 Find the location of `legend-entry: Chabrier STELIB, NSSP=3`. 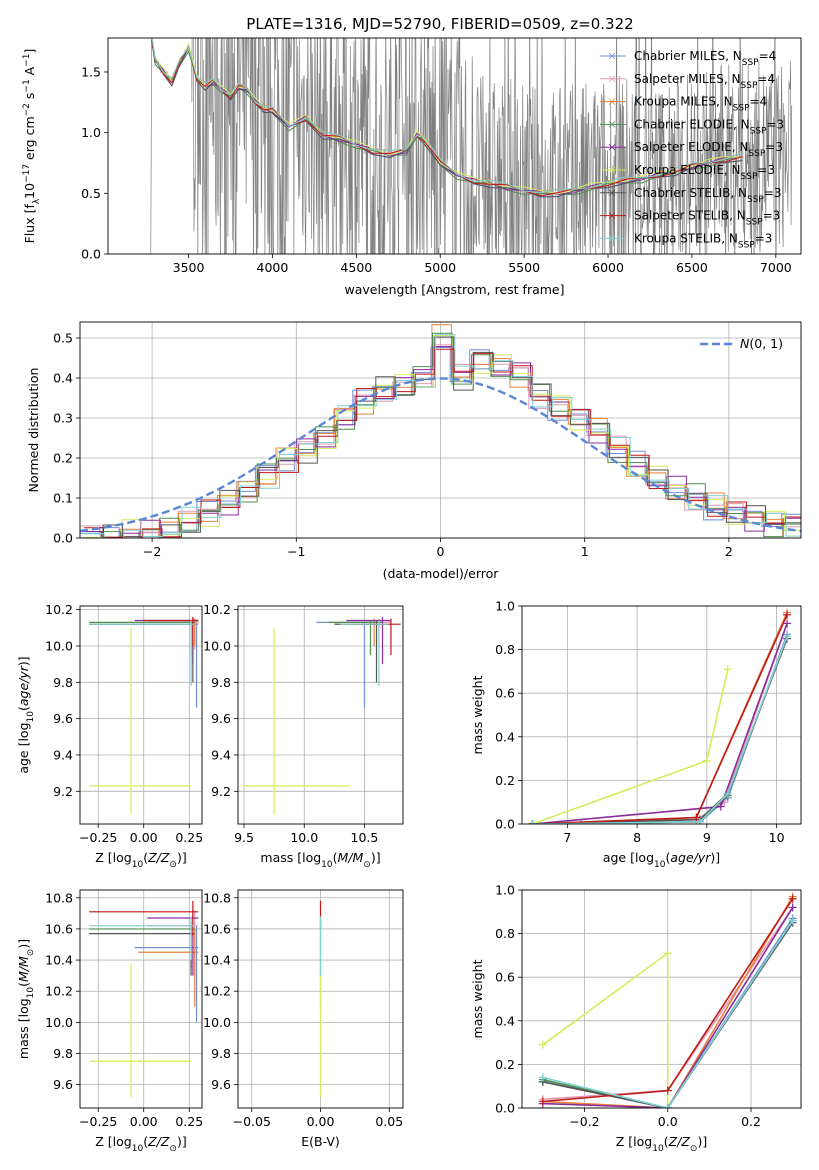

legend-entry: Chabrier STELIB, NSSP=3 is located at coordinates (708, 195).